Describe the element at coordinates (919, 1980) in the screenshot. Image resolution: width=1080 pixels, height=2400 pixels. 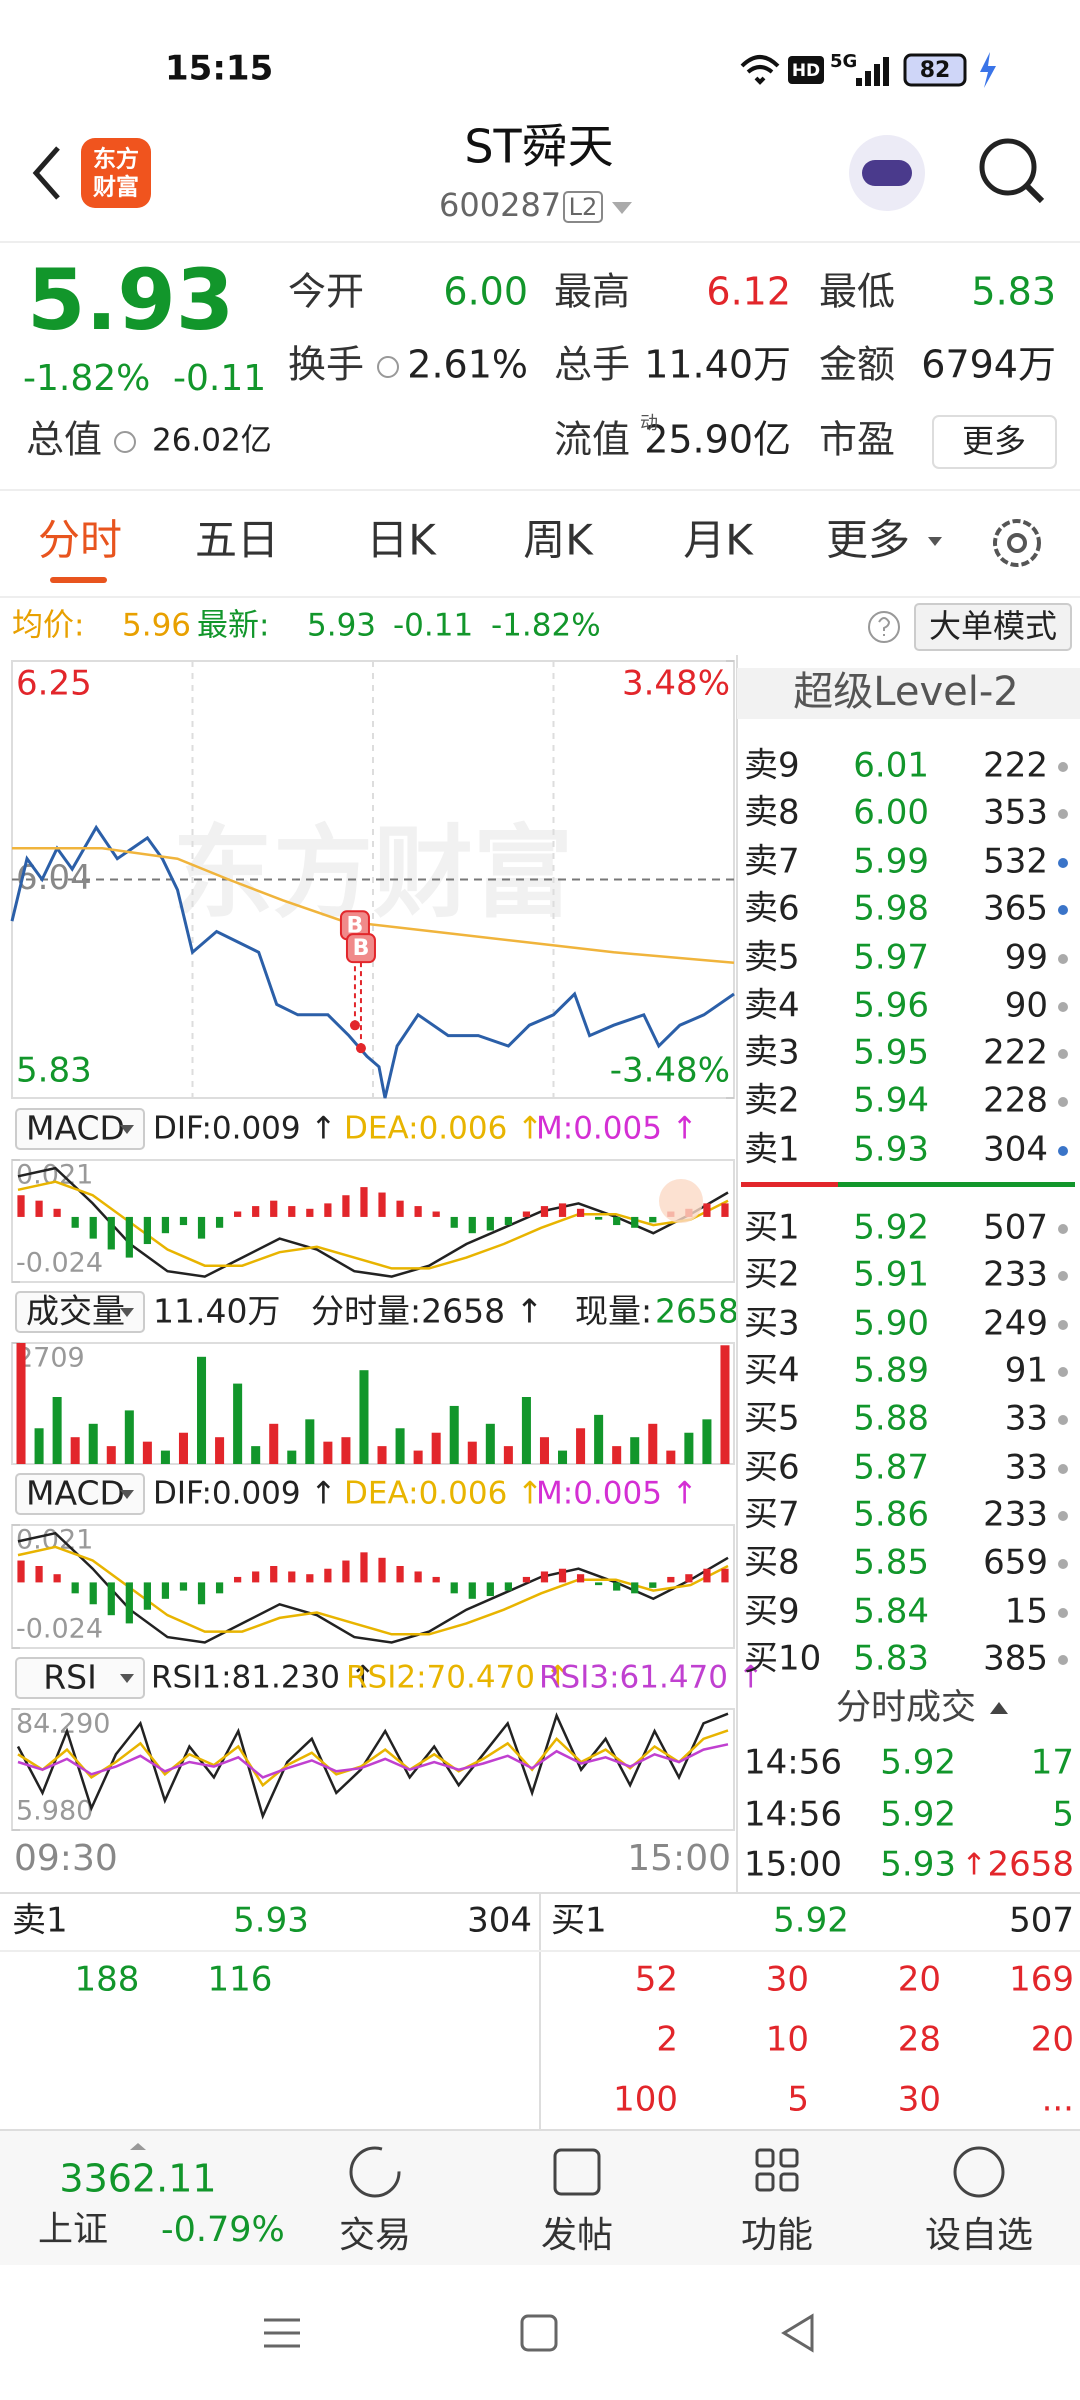
I see `queue-order: 20` at that location.